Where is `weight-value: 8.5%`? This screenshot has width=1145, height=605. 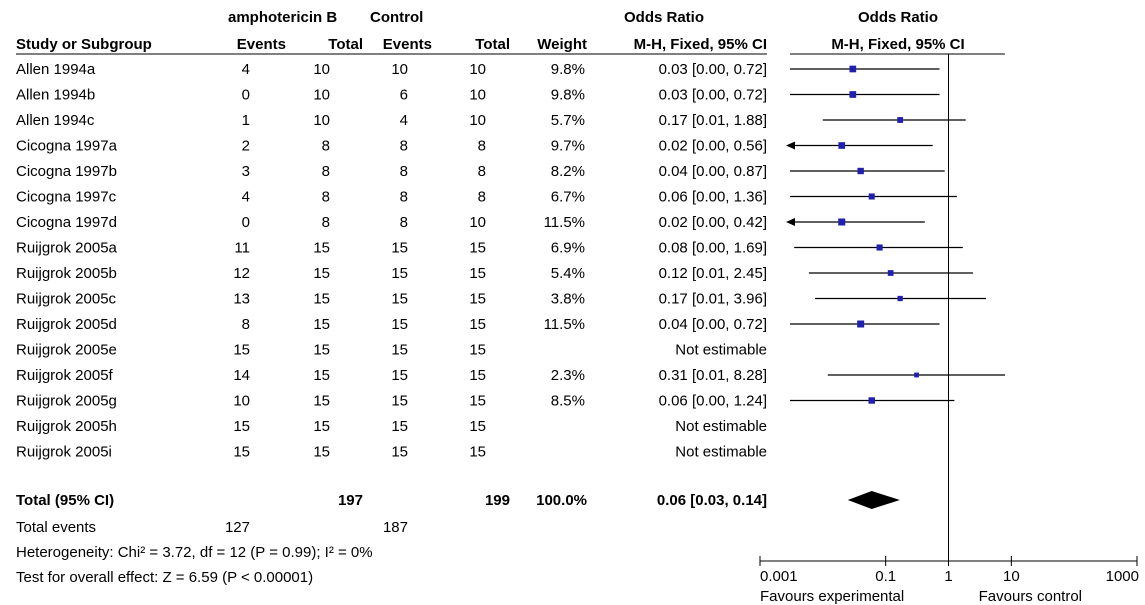 weight-value: 8.5% is located at coordinates (568, 401).